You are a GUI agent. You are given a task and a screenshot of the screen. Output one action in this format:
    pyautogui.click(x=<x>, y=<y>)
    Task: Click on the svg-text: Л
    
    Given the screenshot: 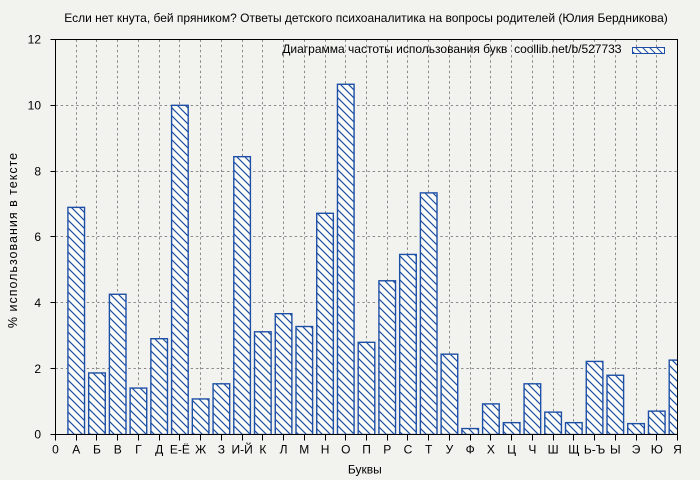 What is the action you would take?
    pyautogui.click(x=284, y=450)
    